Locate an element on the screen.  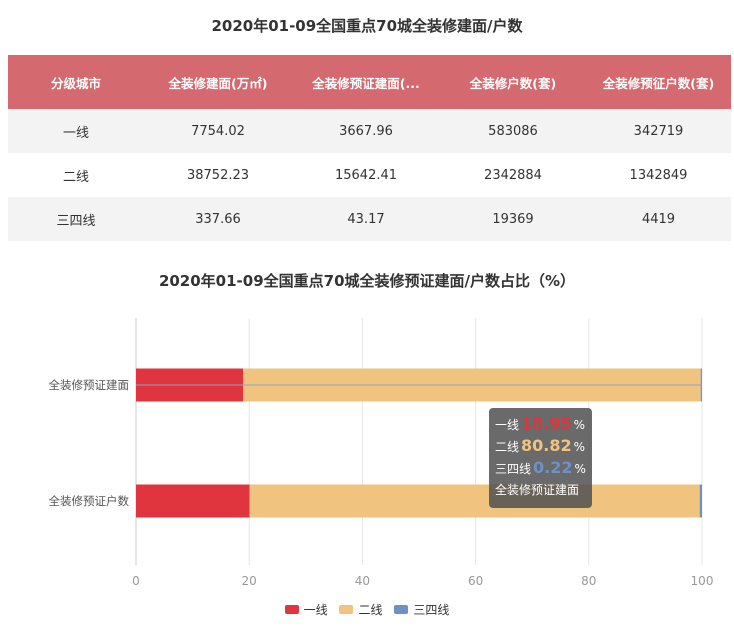
table-row: 三四线 337.66 43.17 19369 4419 is located at coordinates (369, 219).